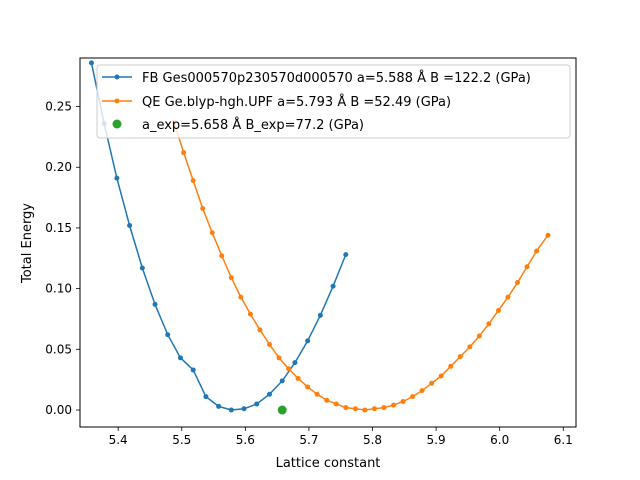 The width and height of the screenshot is (640, 480). Describe the element at coordinates (341, 437) in the screenshot. I see `x-axis-ticks: 5.4 5.5 5.6 5.7 5.8 5.9 6.0 6.1` at that location.